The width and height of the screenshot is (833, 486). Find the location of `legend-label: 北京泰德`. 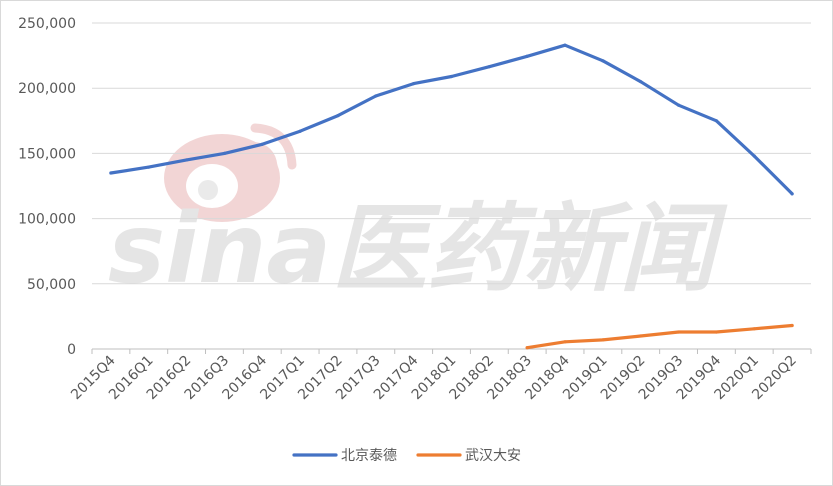

legend-label: 北京泰德 is located at coordinates (369, 456).